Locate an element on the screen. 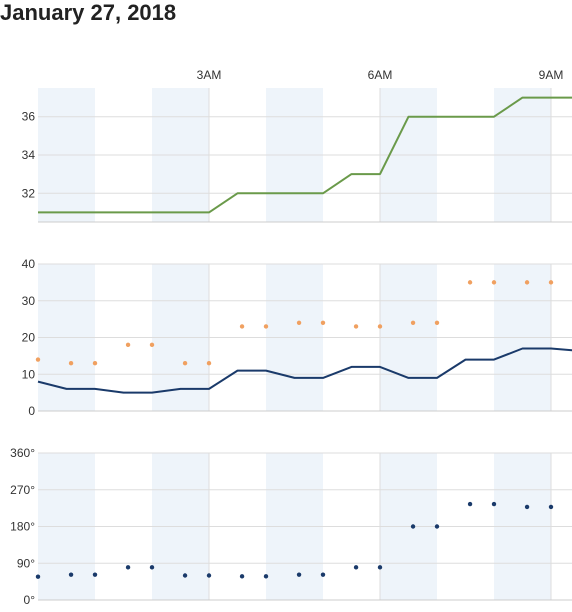 Image resolution: width=572 pixels, height=612 pixels. y-tick-label: 360° is located at coordinates (22, 453).